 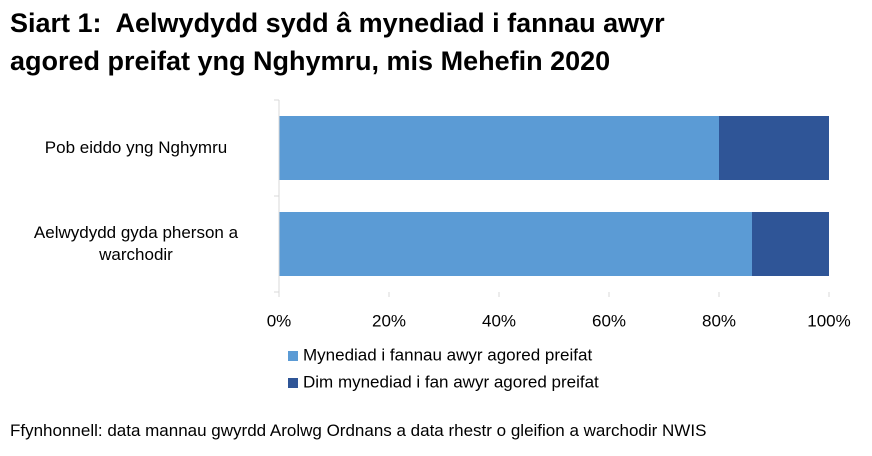 I want to click on x-tick-label: 20%, so click(x=389, y=320).